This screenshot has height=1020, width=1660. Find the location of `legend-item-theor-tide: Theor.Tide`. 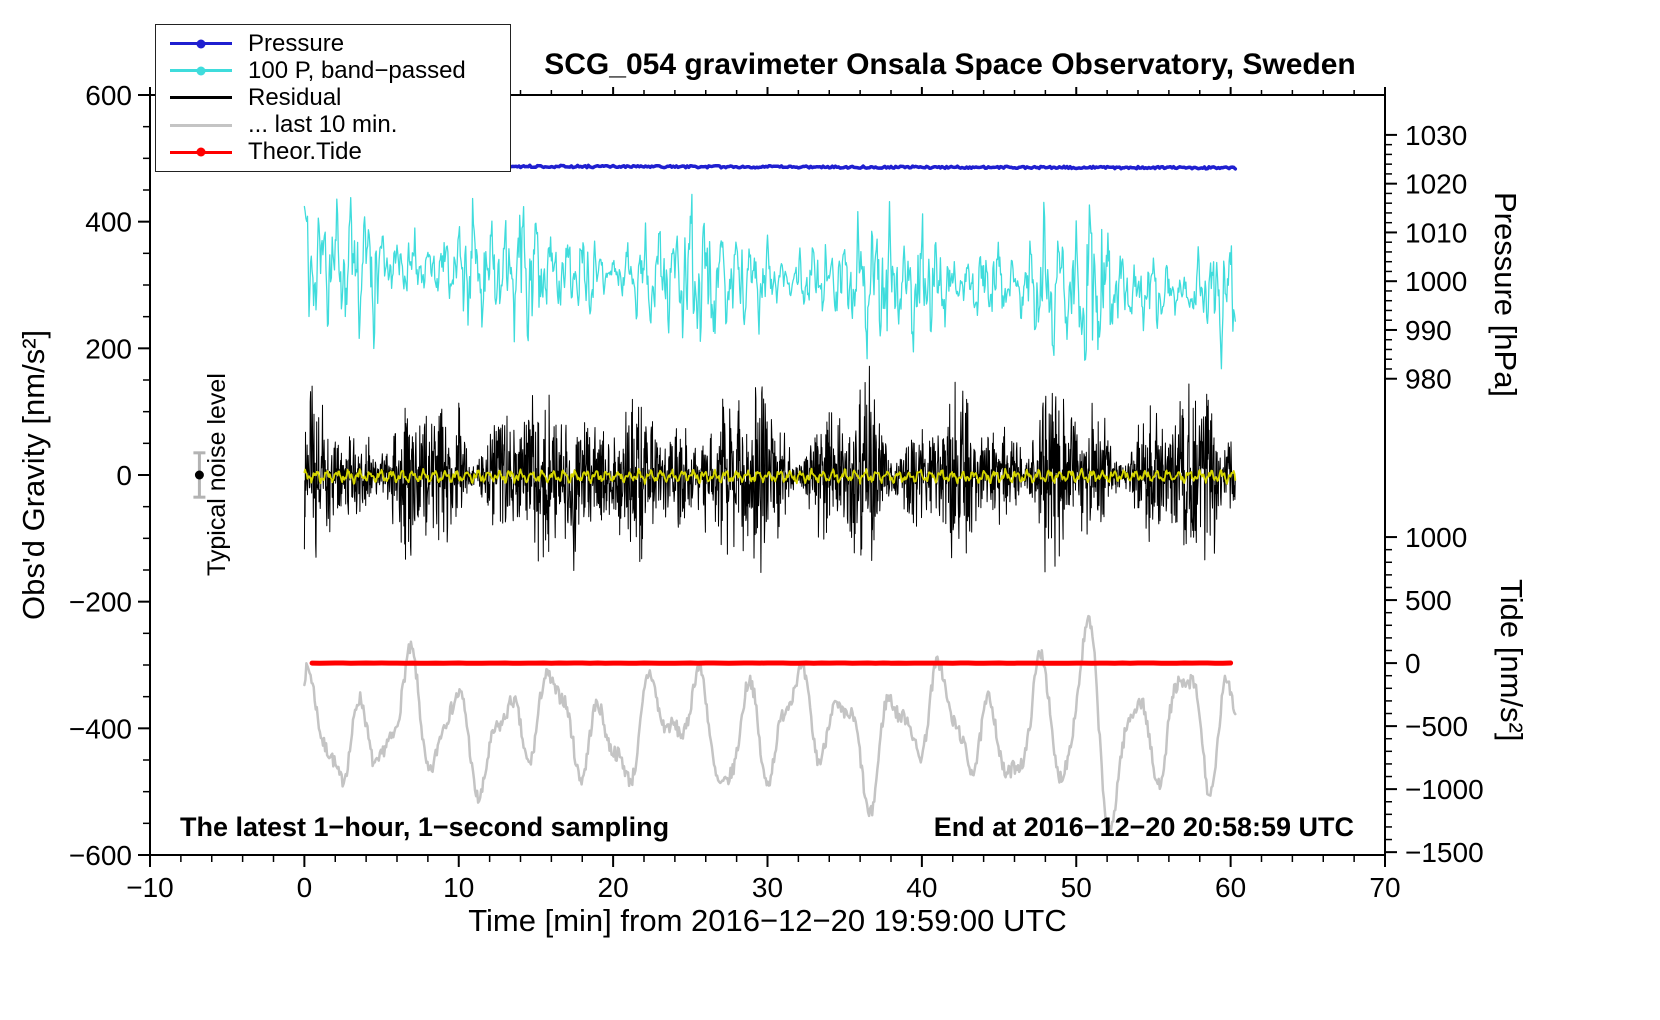

legend-item-theor-tide: Theor.Tide is located at coordinates (333, 152).